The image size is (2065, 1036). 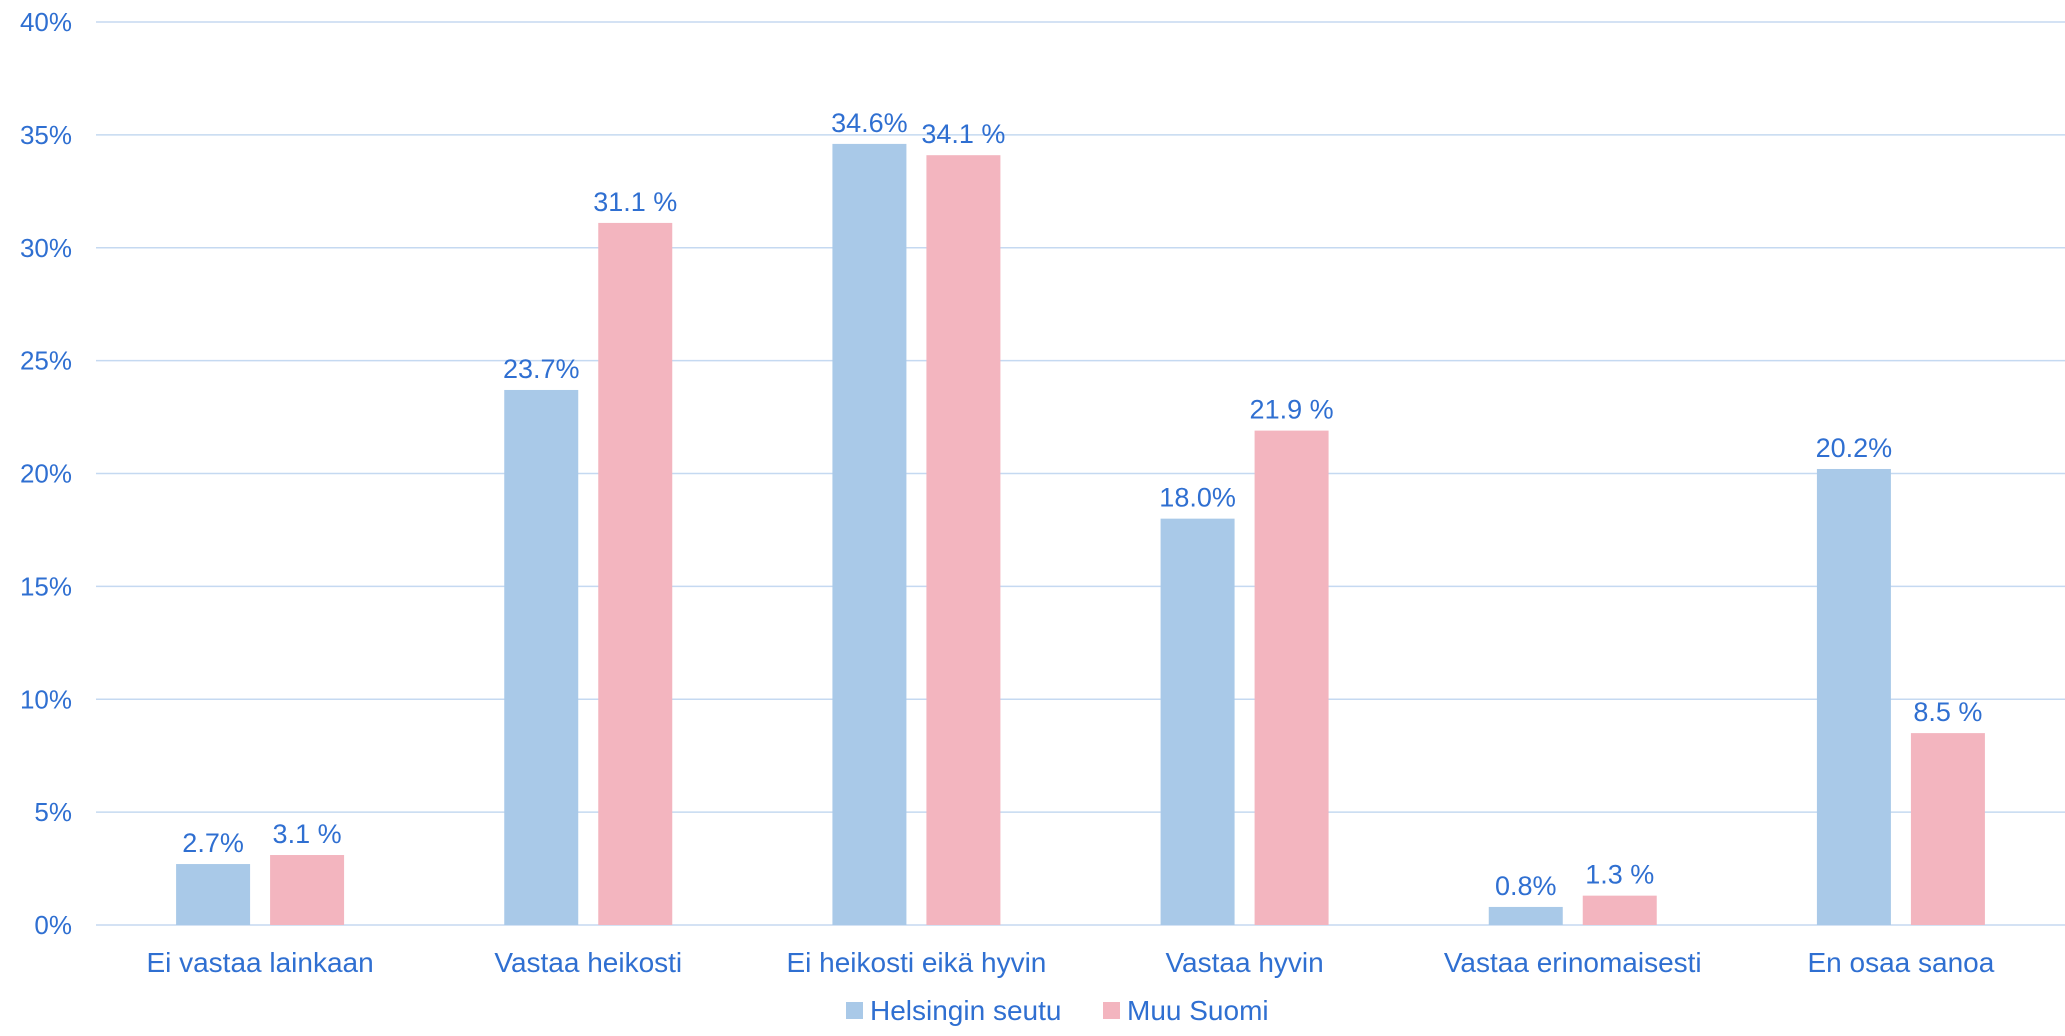 I want to click on data-label: 34.6%, so click(x=869, y=123).